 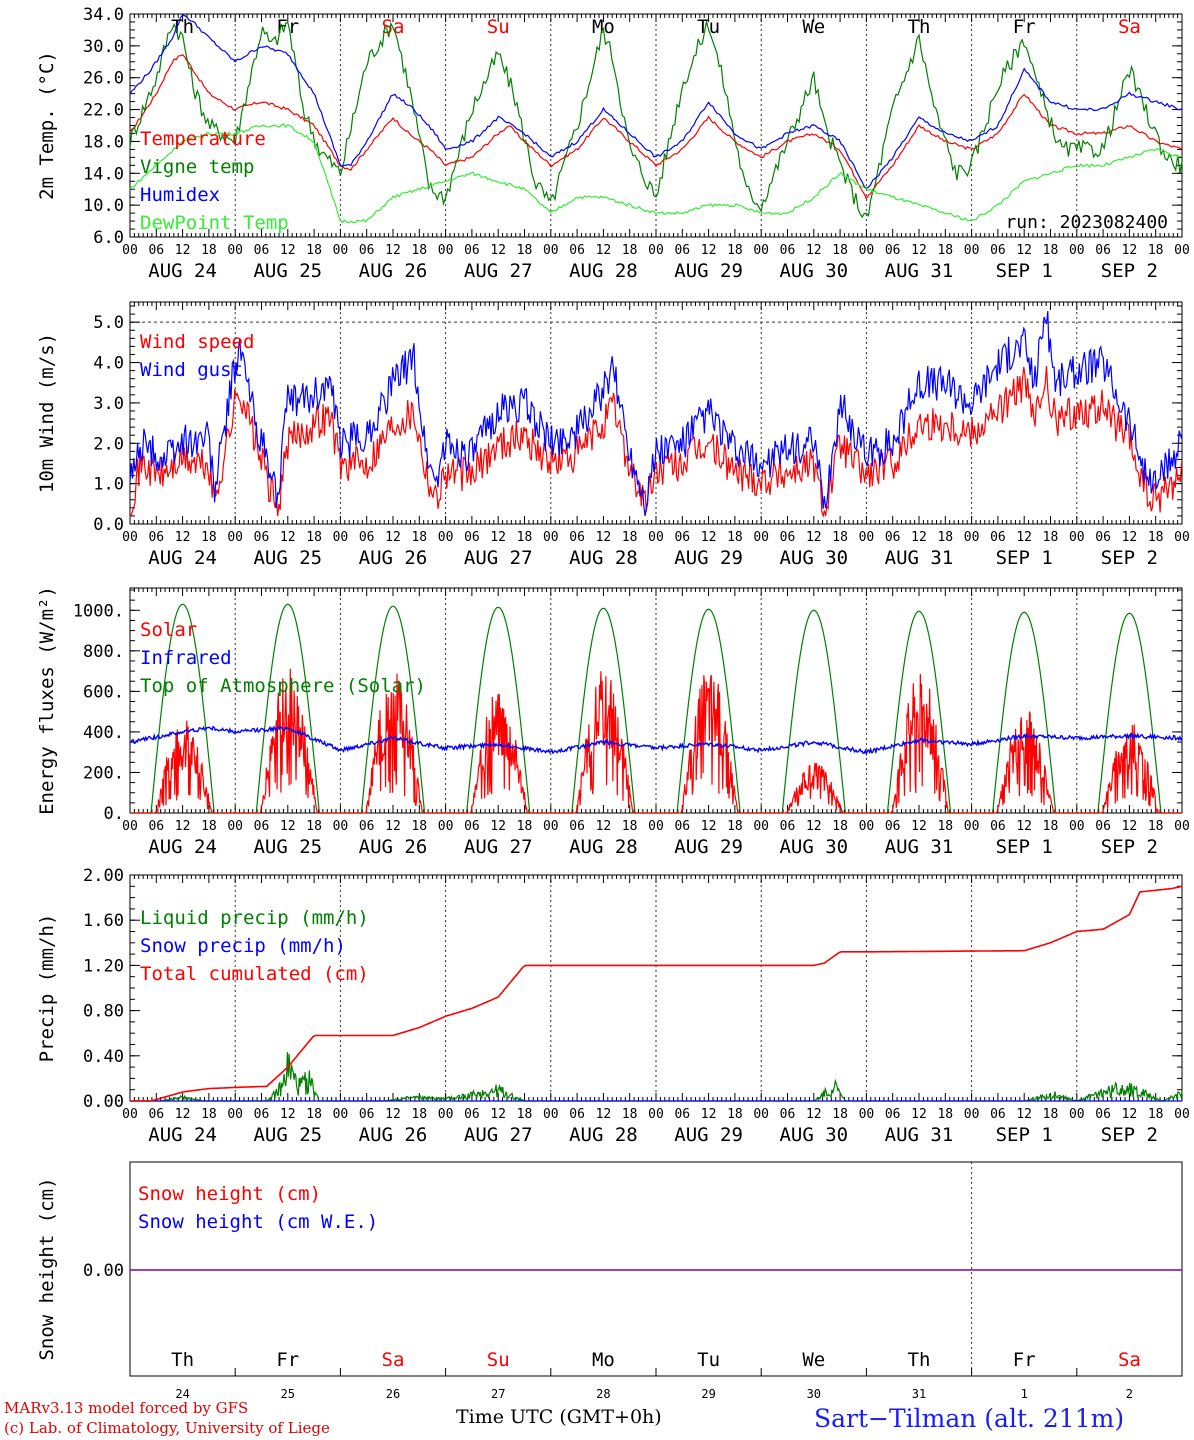 I want to click on legend-entry: Wind speed, so click(x=197, y=342).